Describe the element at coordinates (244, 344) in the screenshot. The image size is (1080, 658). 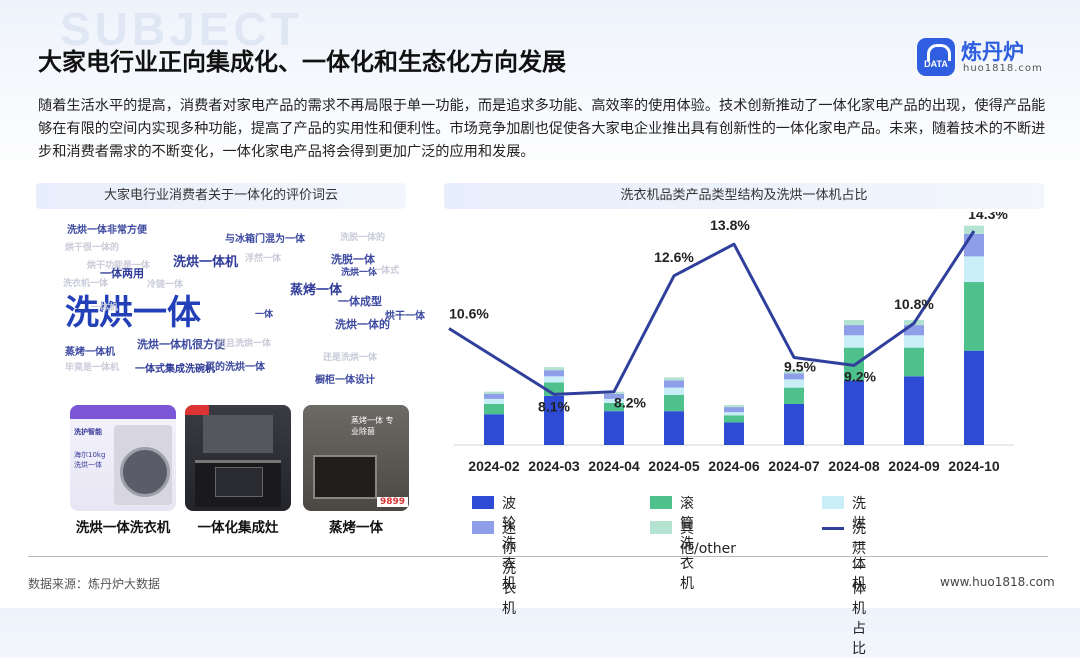
I see `word-cloud-term: 西且洗烘一体` at that location.